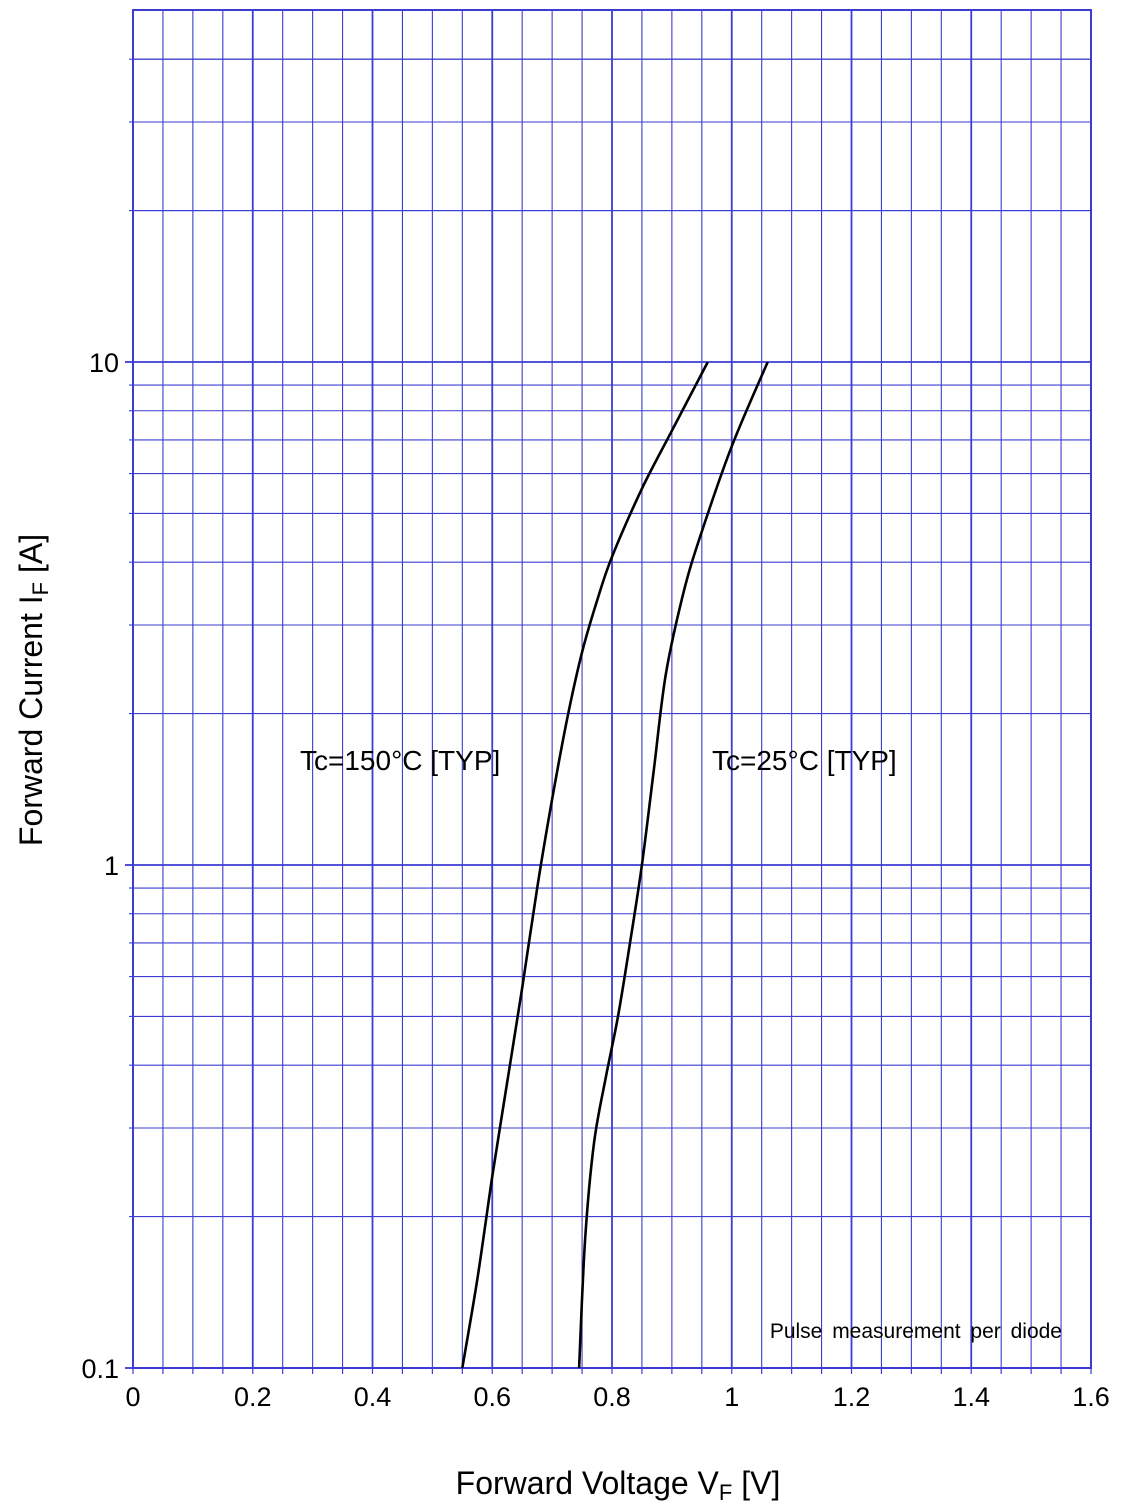  I want to click on y-axis-title: Forward Current IF [A], so click(33, 690).